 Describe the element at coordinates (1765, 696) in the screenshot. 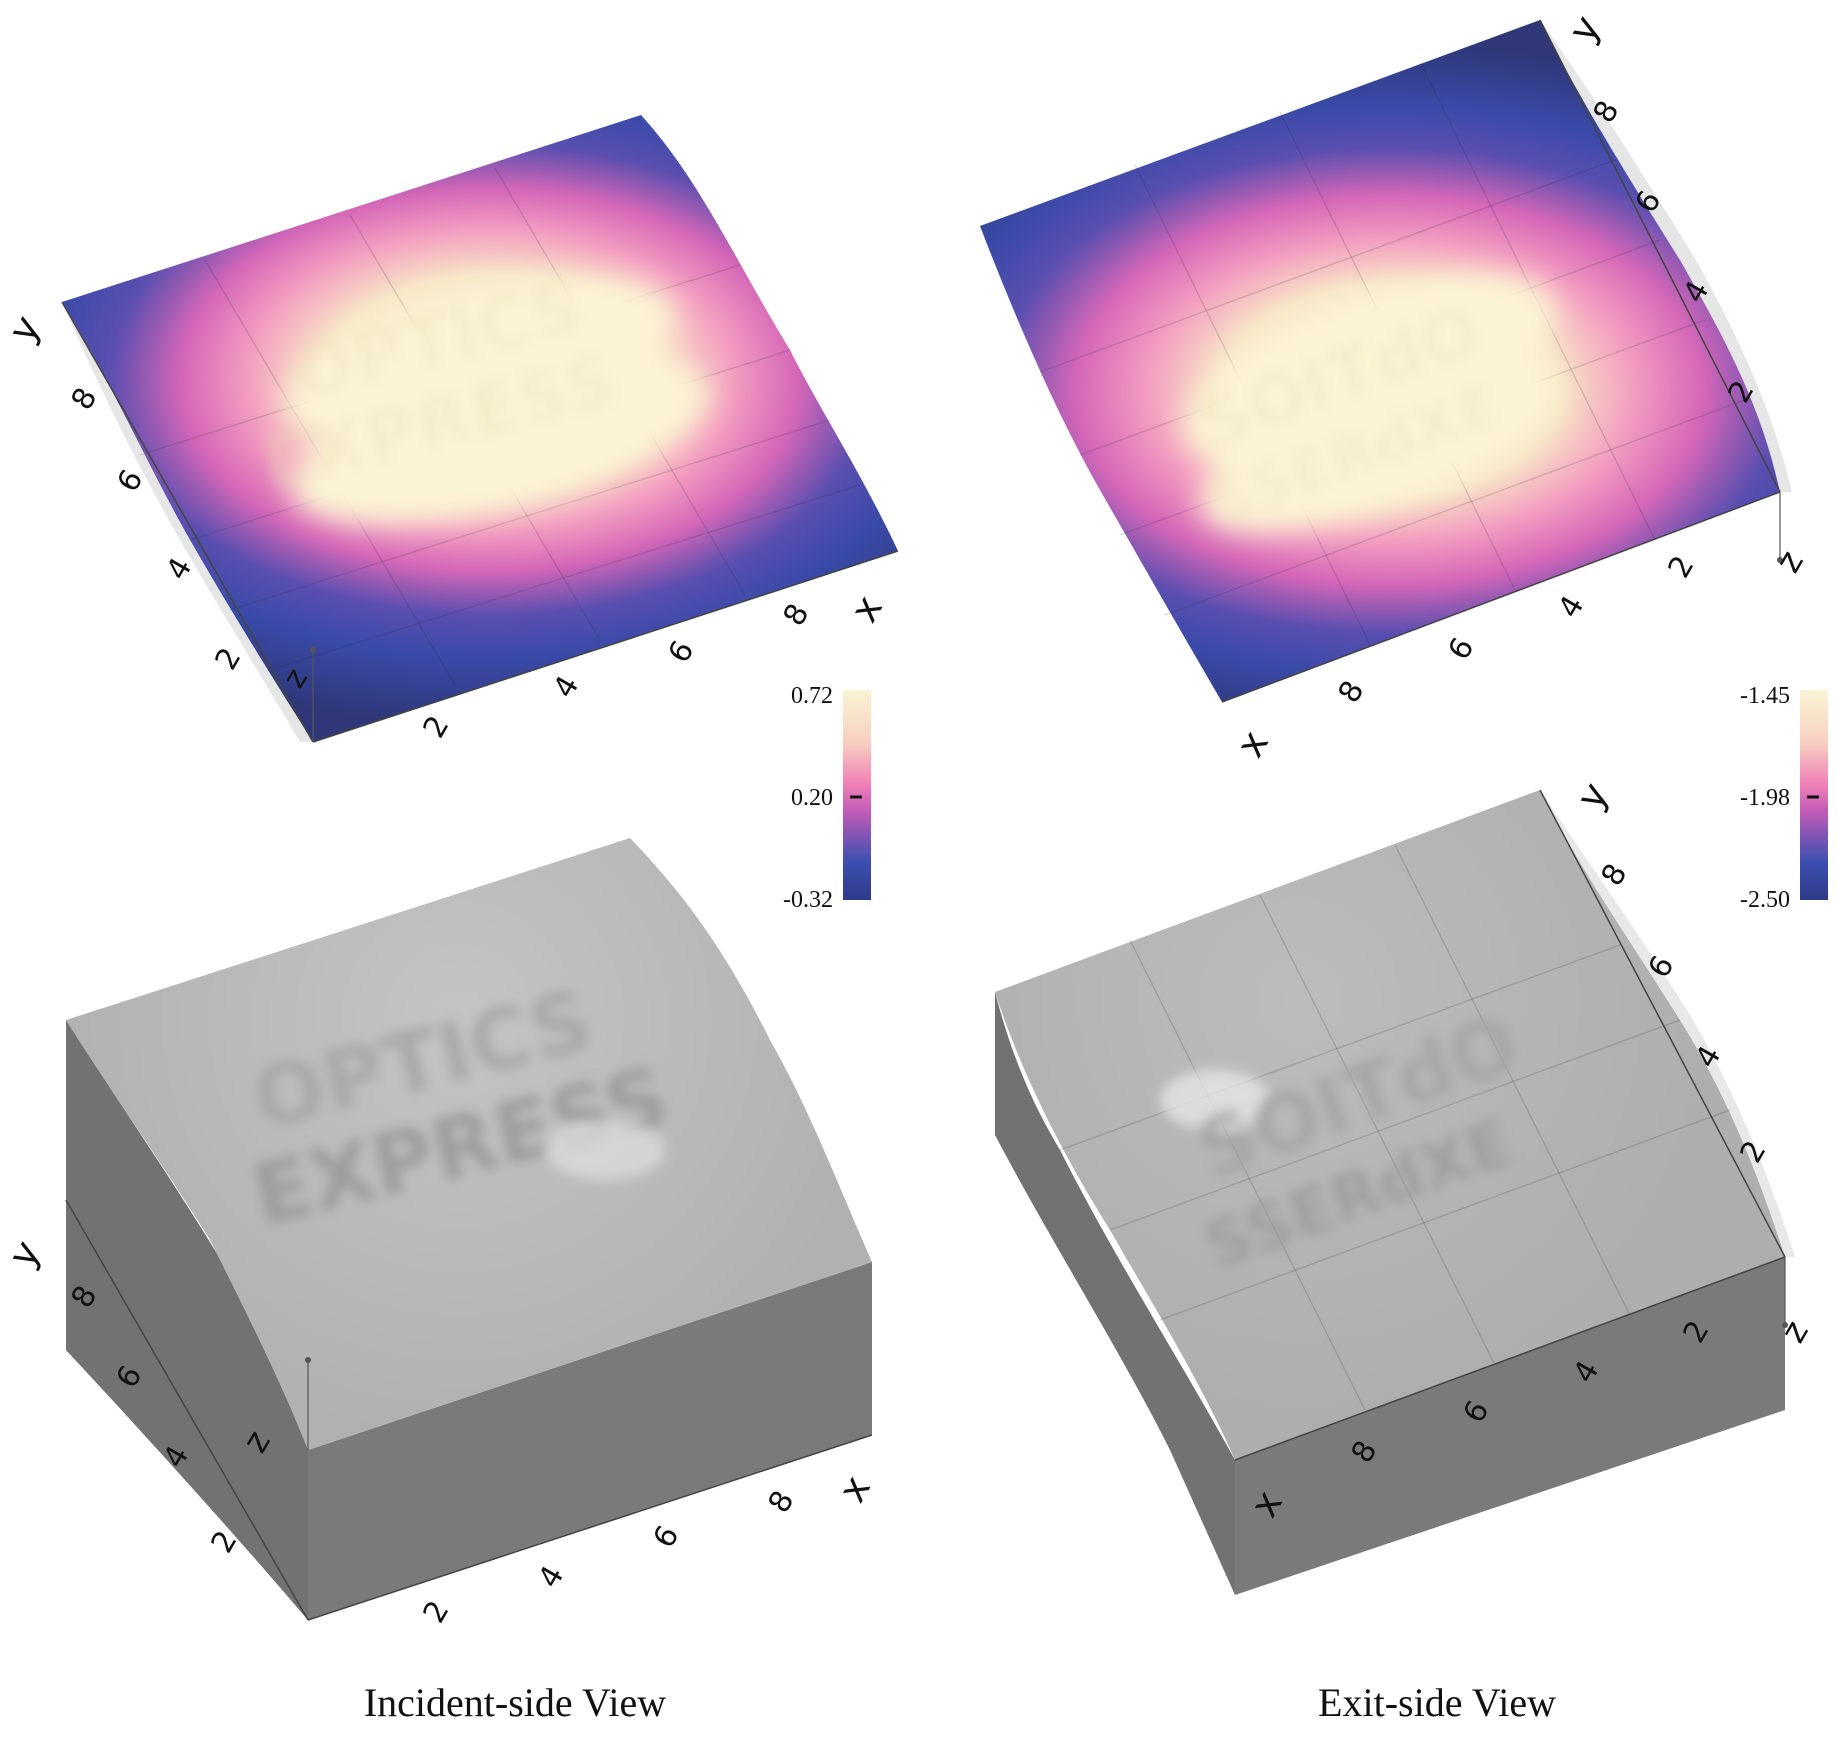

I see `exit-colorbar-max: -1.45` at that location.